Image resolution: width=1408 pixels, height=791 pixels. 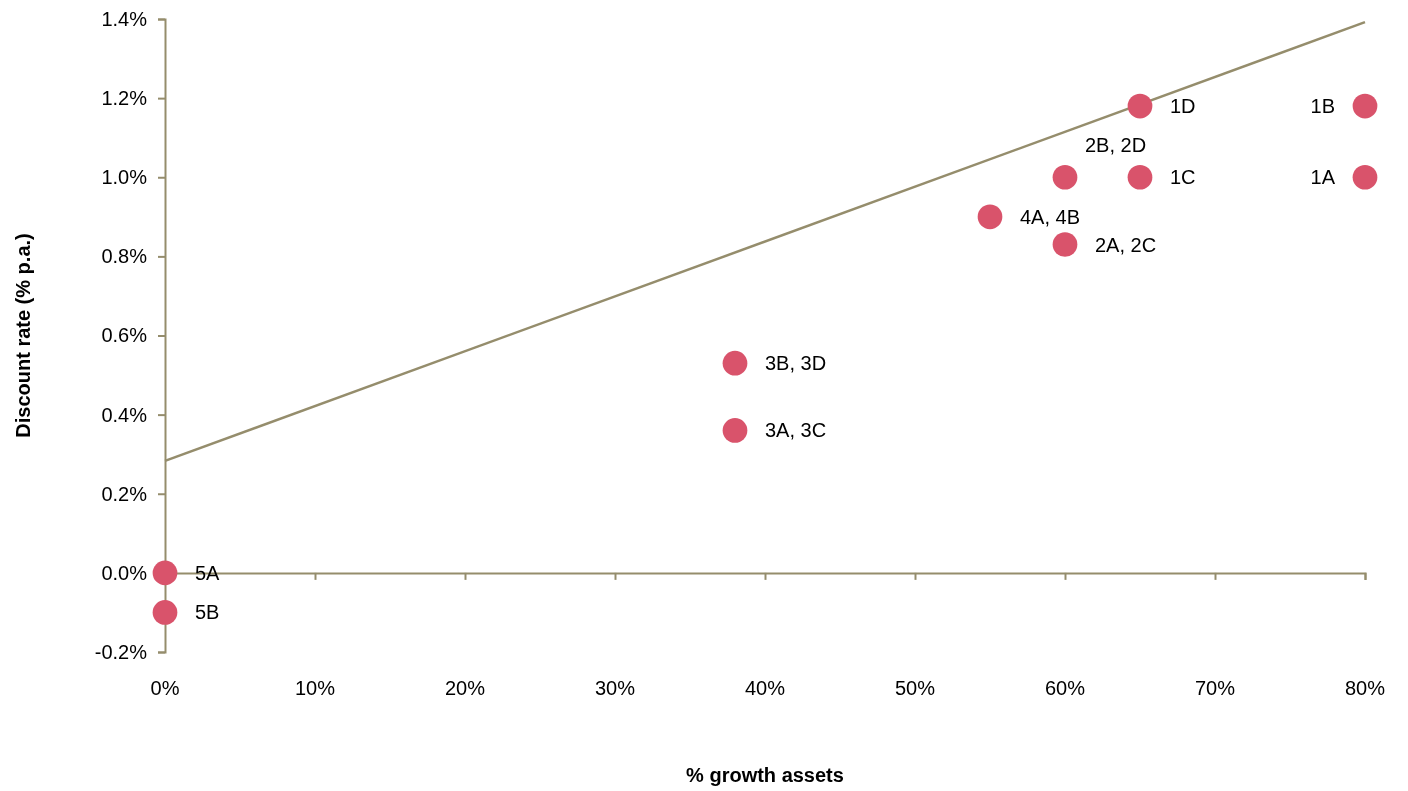 I want to click on y-tick-label: 0.8%, so click(x=124, y=256).